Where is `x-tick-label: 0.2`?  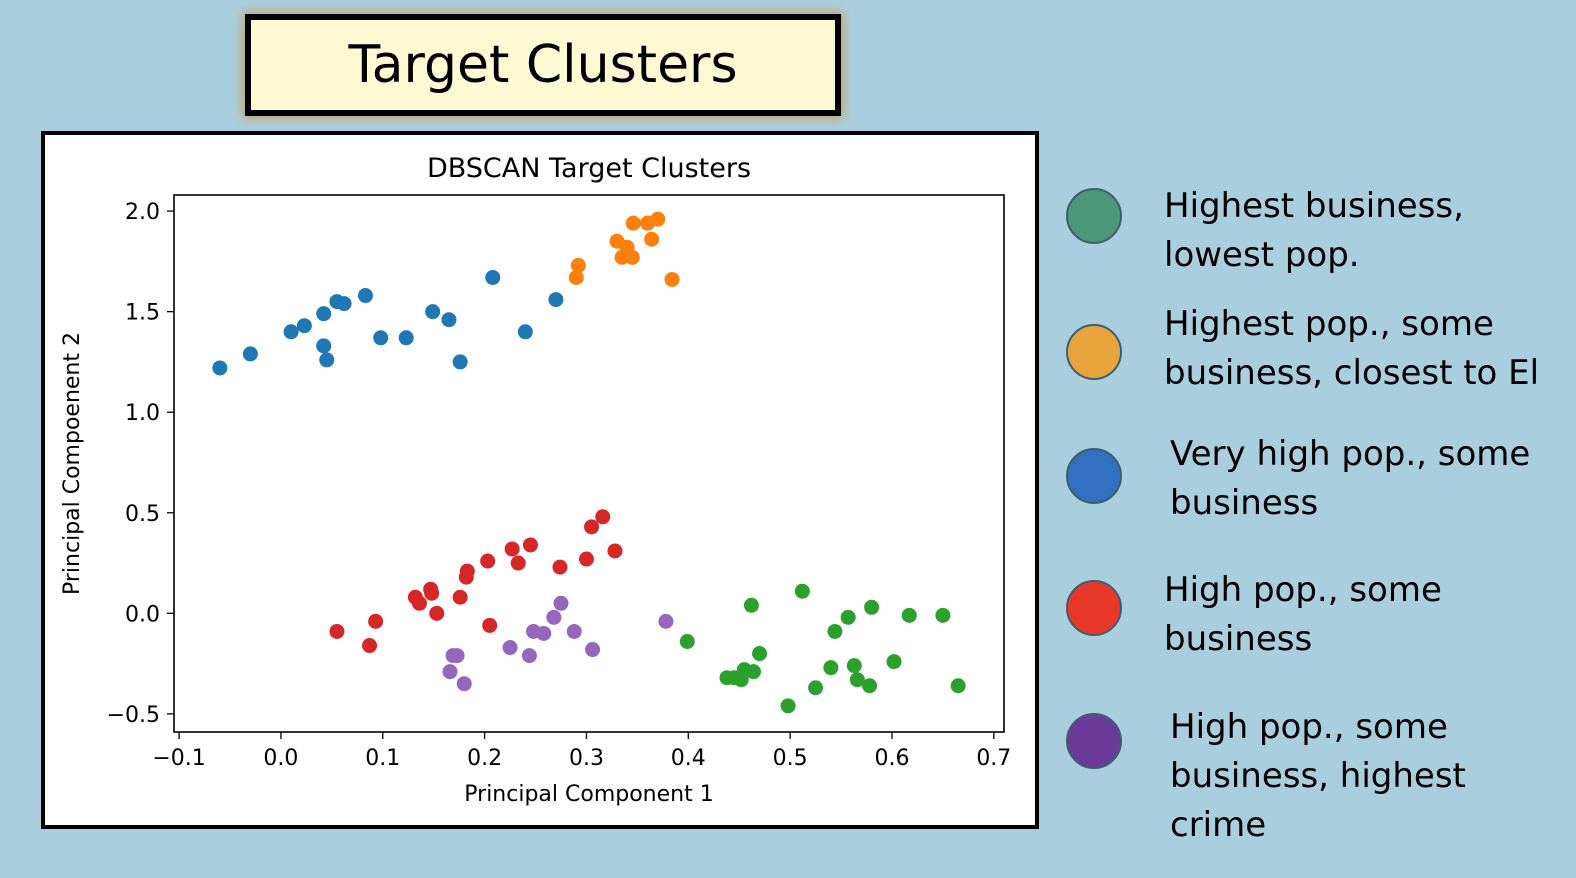 x-tick-label: 0.2 is located at coordinates (484, 758).